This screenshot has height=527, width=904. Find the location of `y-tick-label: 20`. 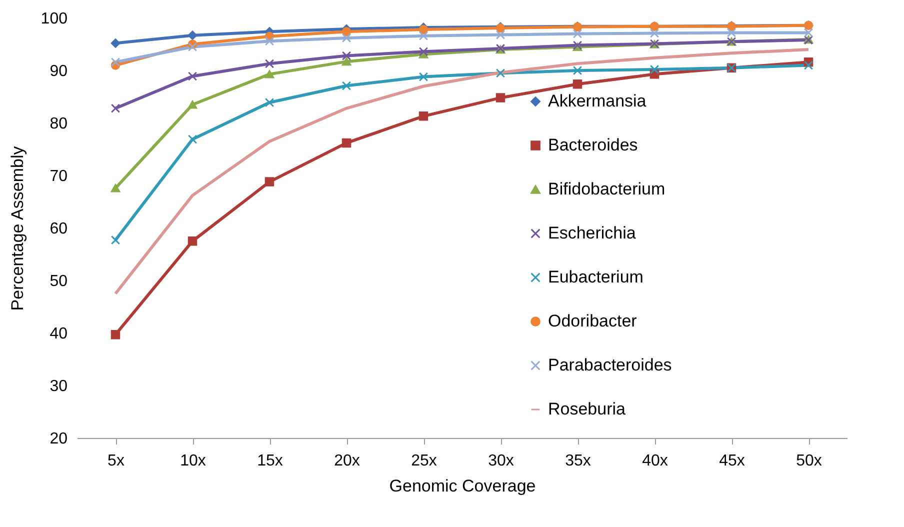

y-tick-label: 20 is located at coordinates (59, 439).